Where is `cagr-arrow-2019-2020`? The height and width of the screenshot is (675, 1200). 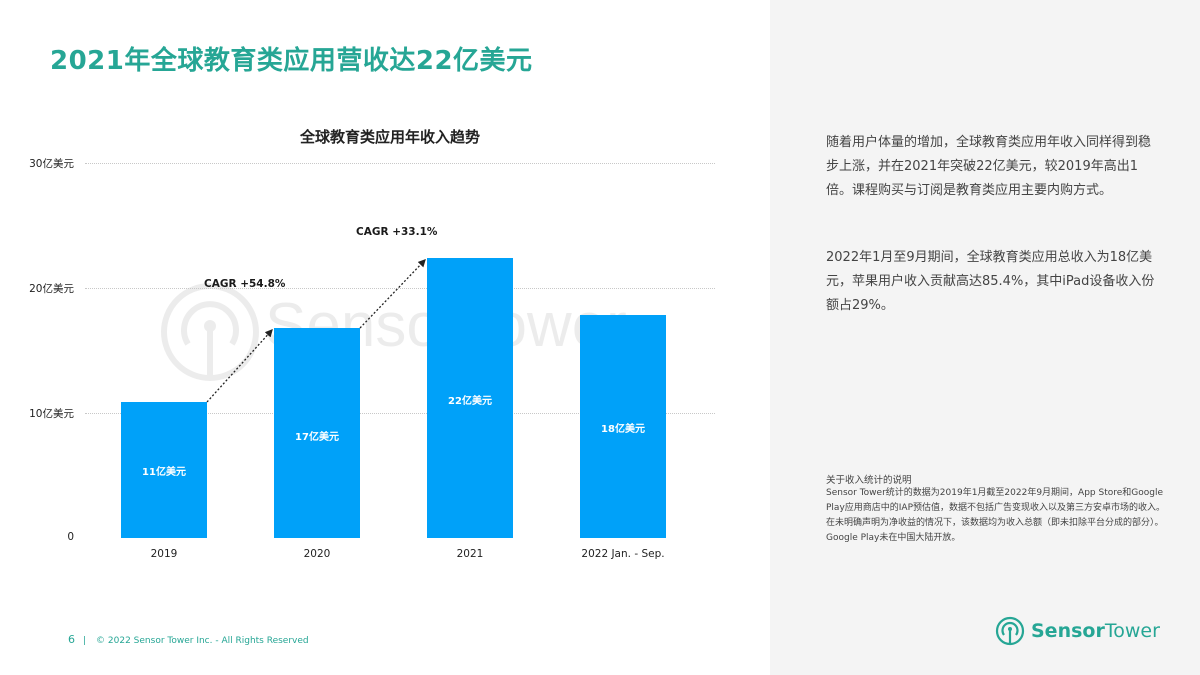
cagr-arrow-2019-2020 is located at coordinates (239, 366).